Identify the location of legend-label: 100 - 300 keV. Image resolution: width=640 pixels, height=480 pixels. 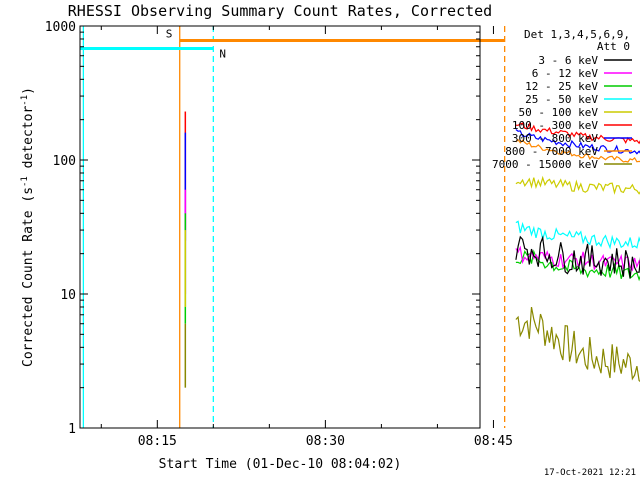
(555, 125).